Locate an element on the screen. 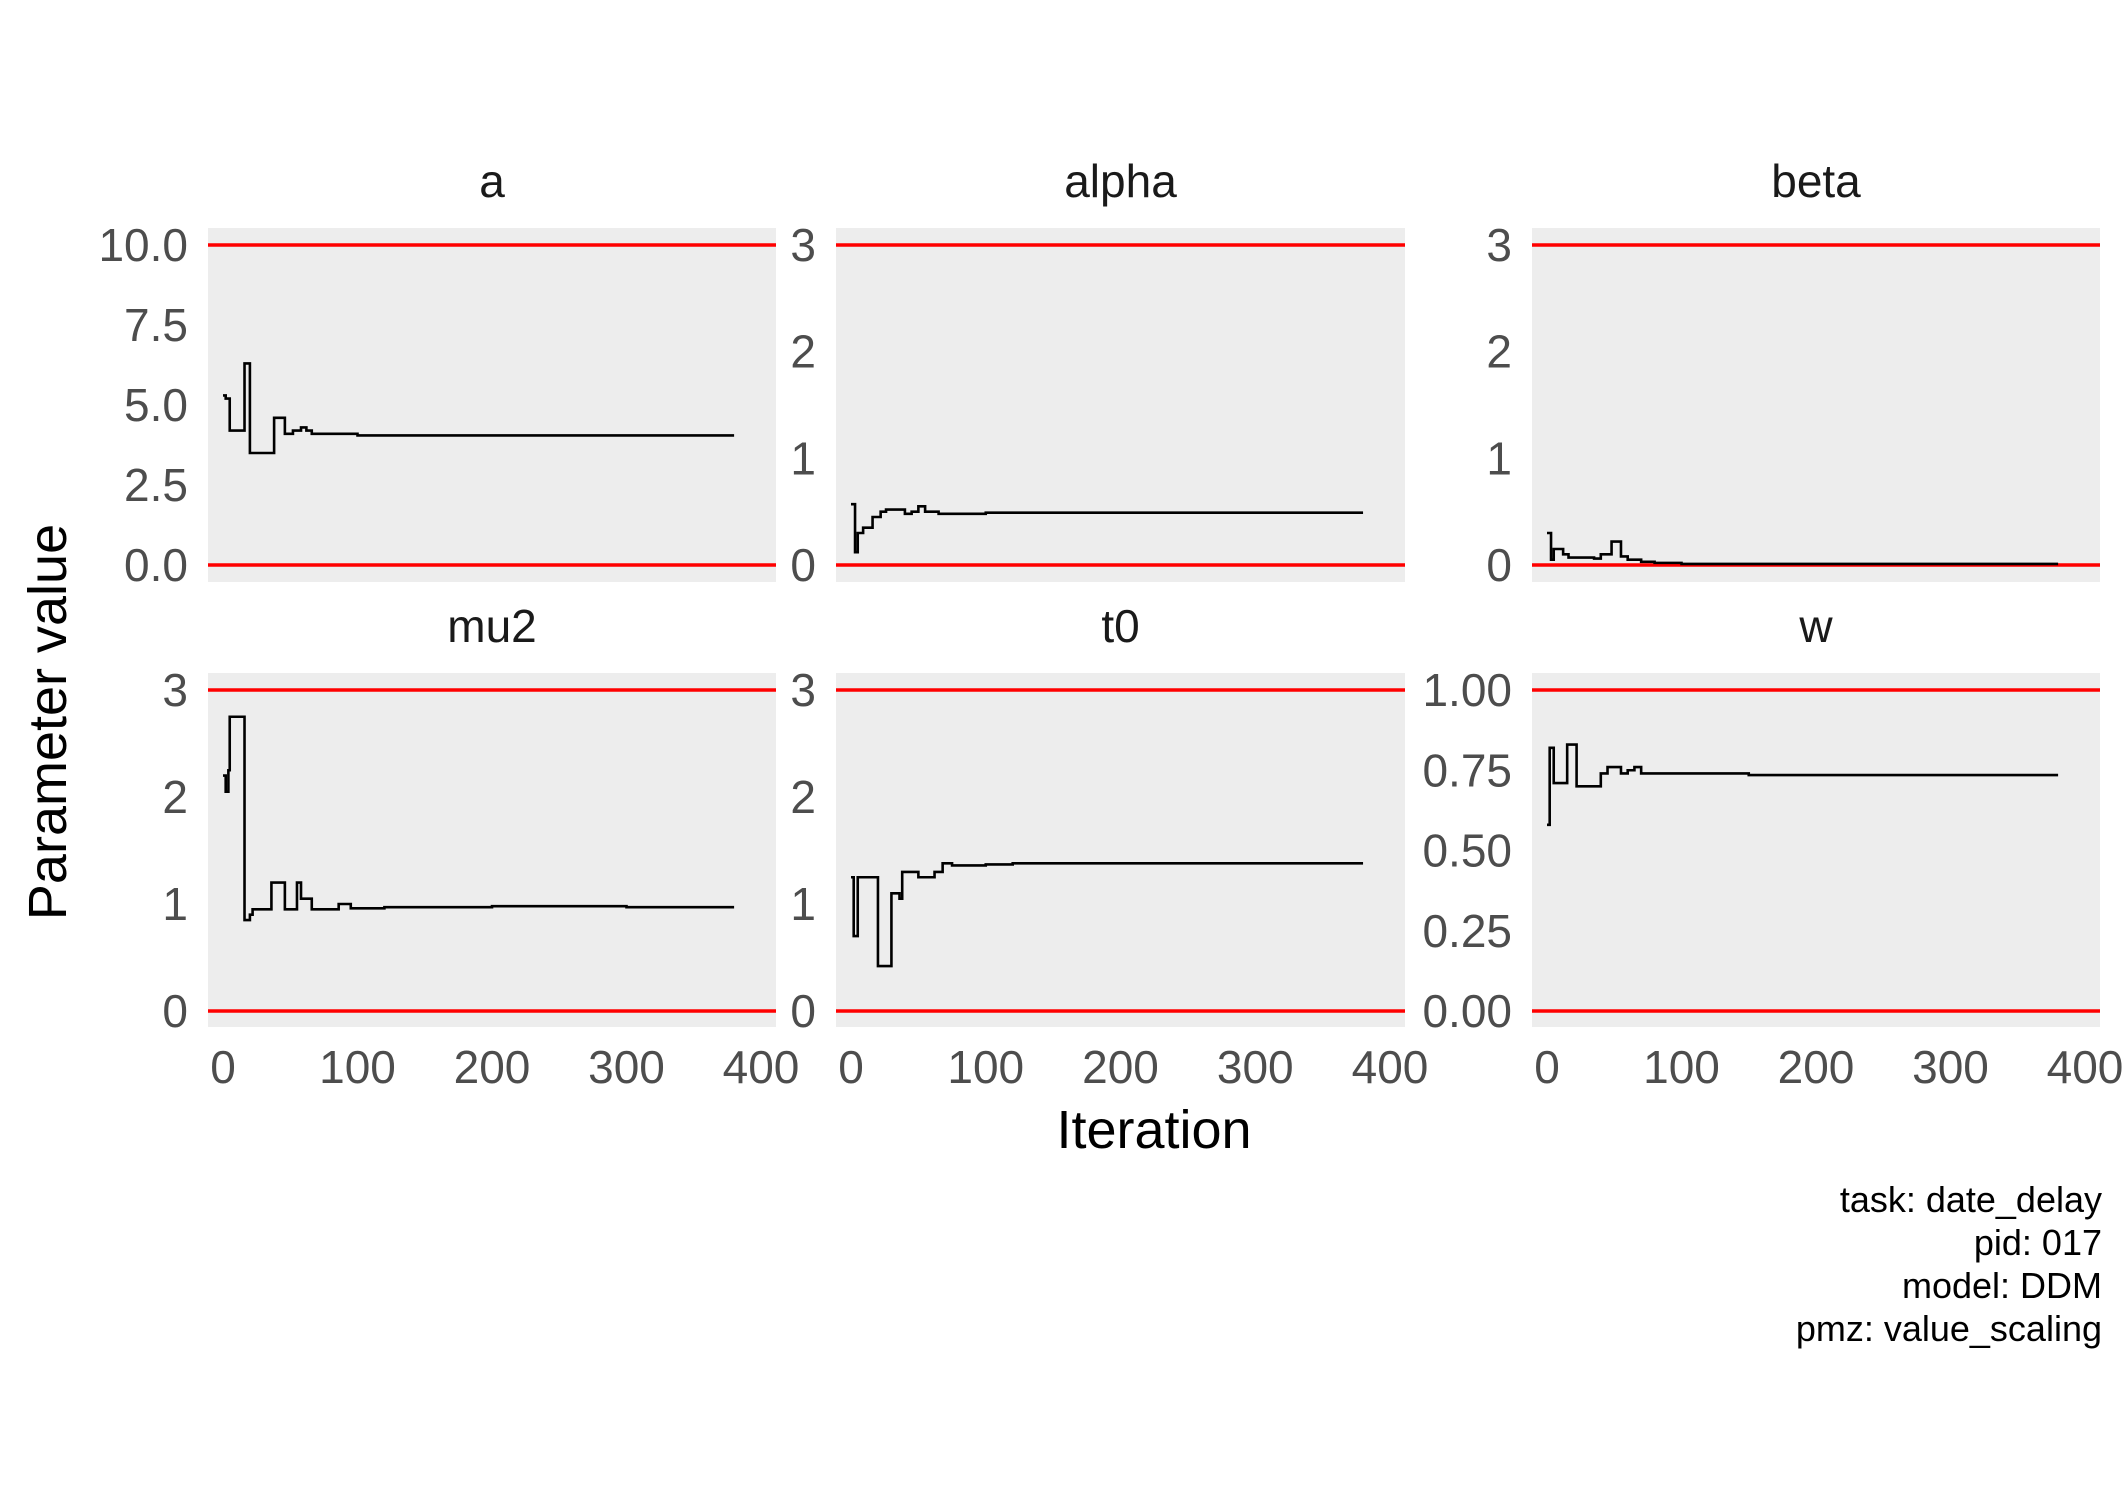  y-tick-label: 0.75 is located at coordinates (1467, 770).